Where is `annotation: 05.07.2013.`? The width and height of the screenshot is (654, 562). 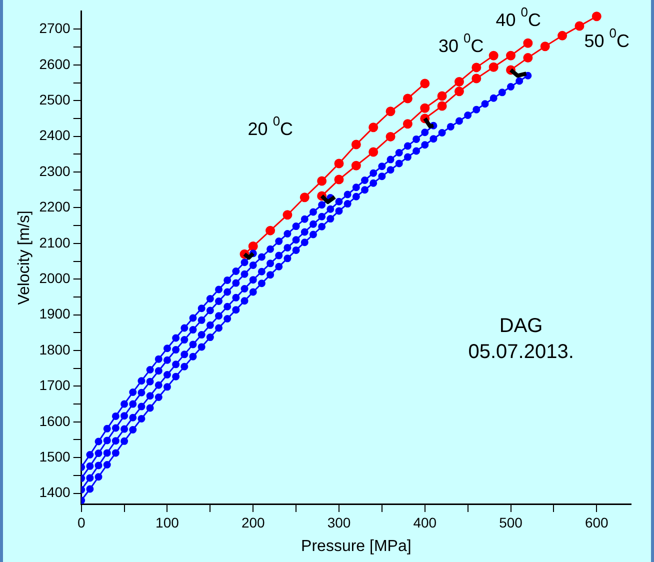 annotation: 05.07.2013. is located at coordinates (521, 352).